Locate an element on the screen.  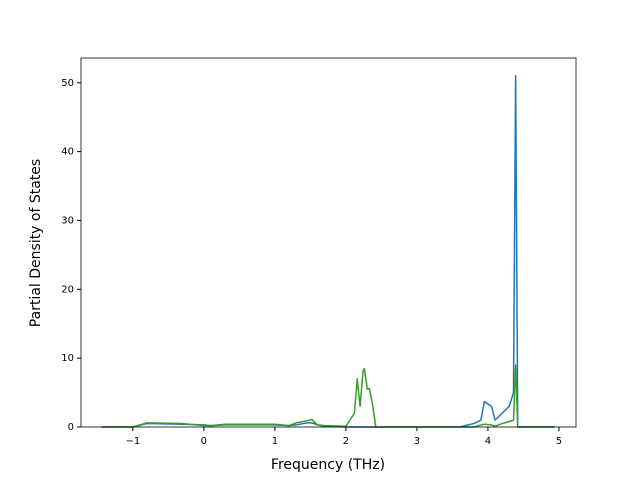
y-tick-label: 0 is located at coordinates (71, 427).